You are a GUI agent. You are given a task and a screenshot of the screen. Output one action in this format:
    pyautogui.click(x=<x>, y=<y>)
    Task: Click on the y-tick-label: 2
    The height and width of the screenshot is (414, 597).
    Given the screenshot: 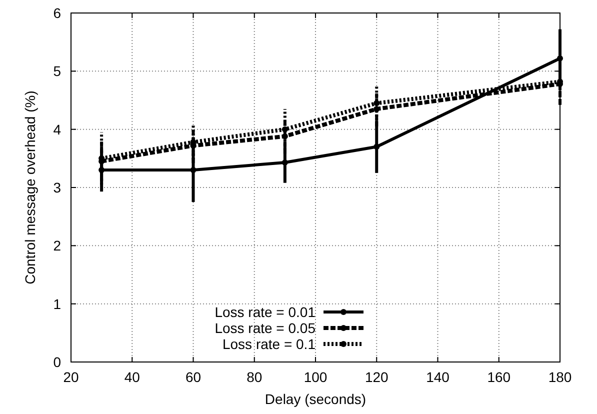 What is the action you would take?
    pyautogui.click(x=57, y=246)
    